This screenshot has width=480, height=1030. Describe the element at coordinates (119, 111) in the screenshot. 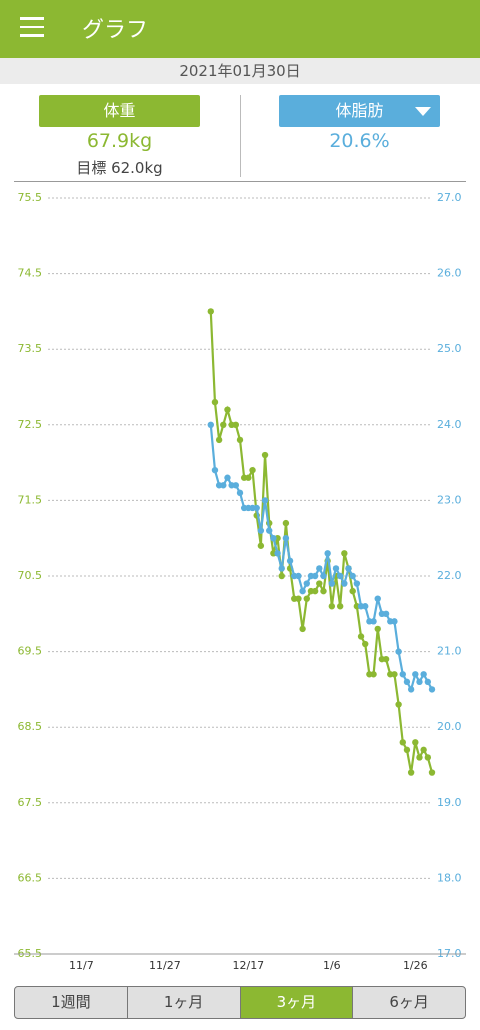

I see `weight-button: 体重` at that location.